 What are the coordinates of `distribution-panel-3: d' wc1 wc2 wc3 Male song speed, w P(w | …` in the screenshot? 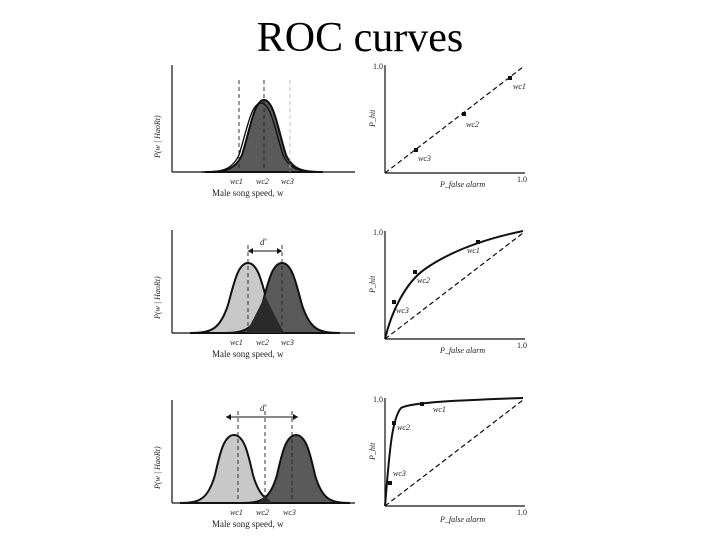 It's located at (254, 464).